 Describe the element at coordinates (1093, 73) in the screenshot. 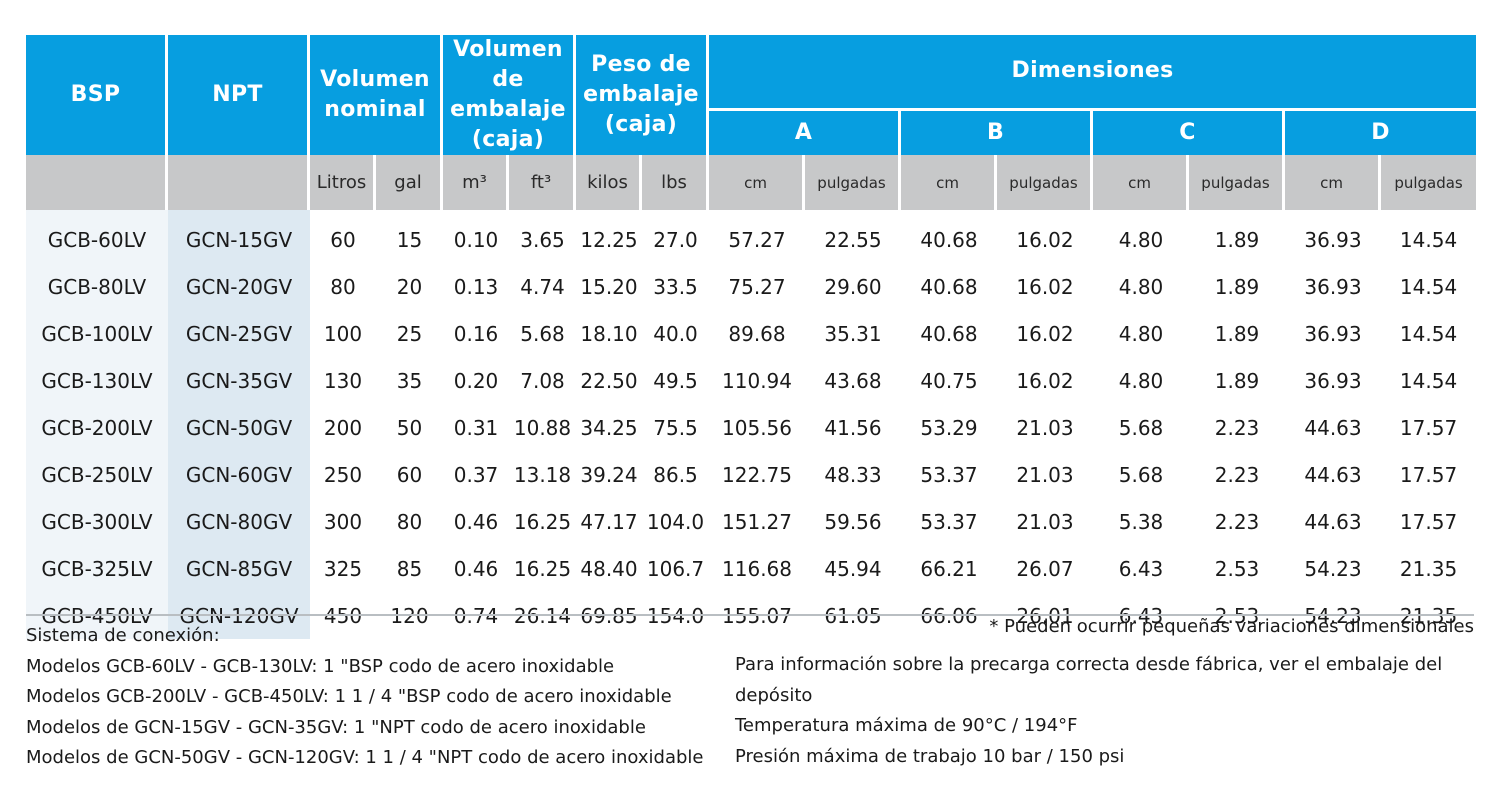

I see `header-dimensiones: Dimensiones` at that location.